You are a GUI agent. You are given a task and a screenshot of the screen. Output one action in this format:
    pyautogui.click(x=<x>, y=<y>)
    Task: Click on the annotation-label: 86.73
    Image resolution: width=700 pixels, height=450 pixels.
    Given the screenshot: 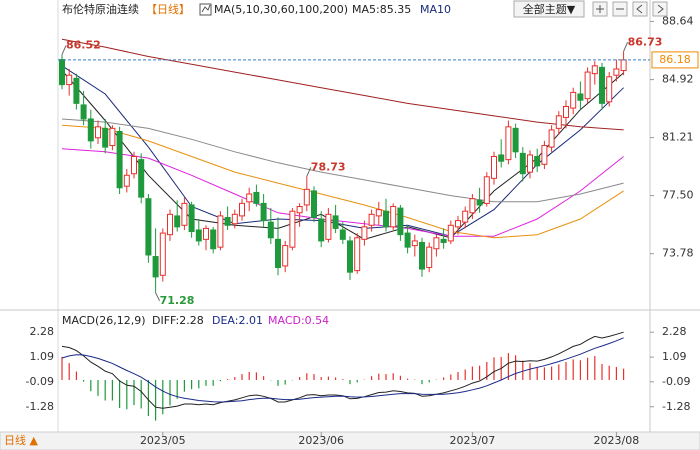 What is the action you would take?
    pyautogui.click(x=645, y=41)
    